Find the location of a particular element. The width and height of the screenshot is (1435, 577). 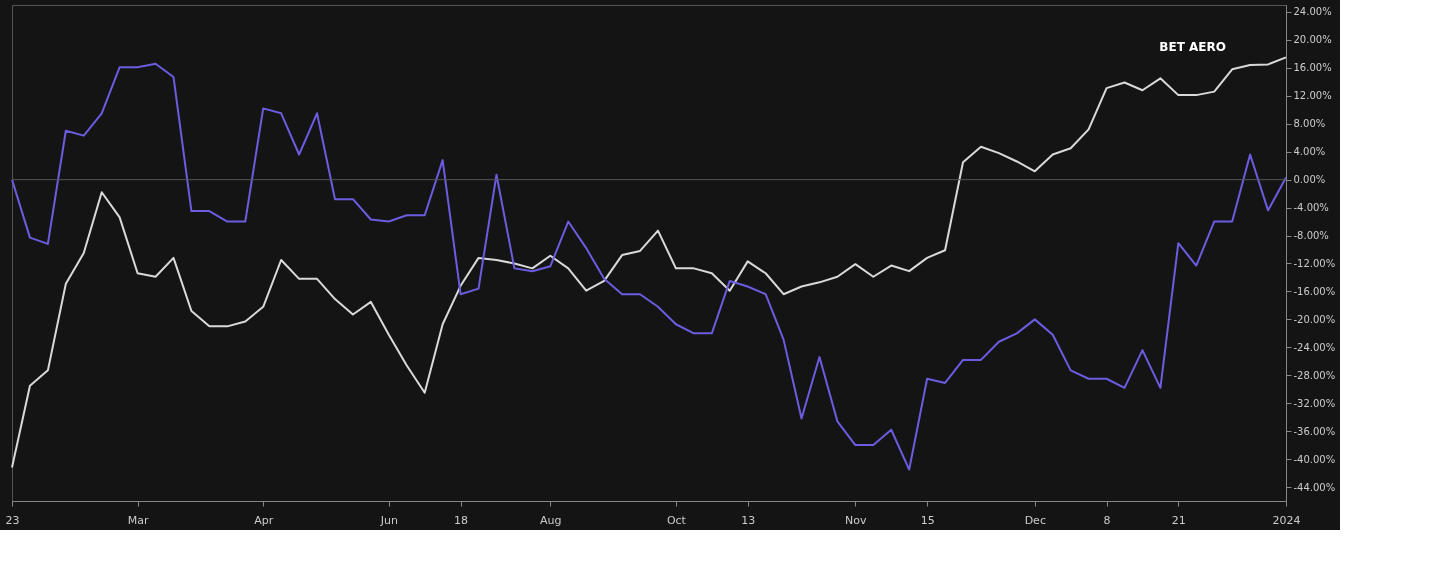

x-tick-label: 18 is located at coordinates (461, 520).